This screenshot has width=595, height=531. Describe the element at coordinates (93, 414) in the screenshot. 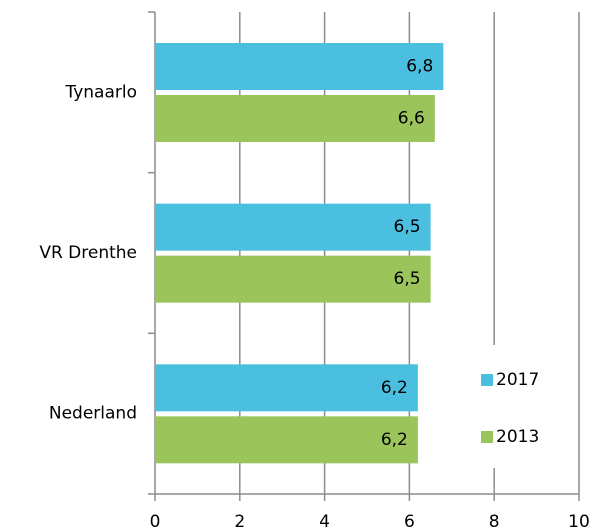

I see `y-tick-label: Nederland` at that location.